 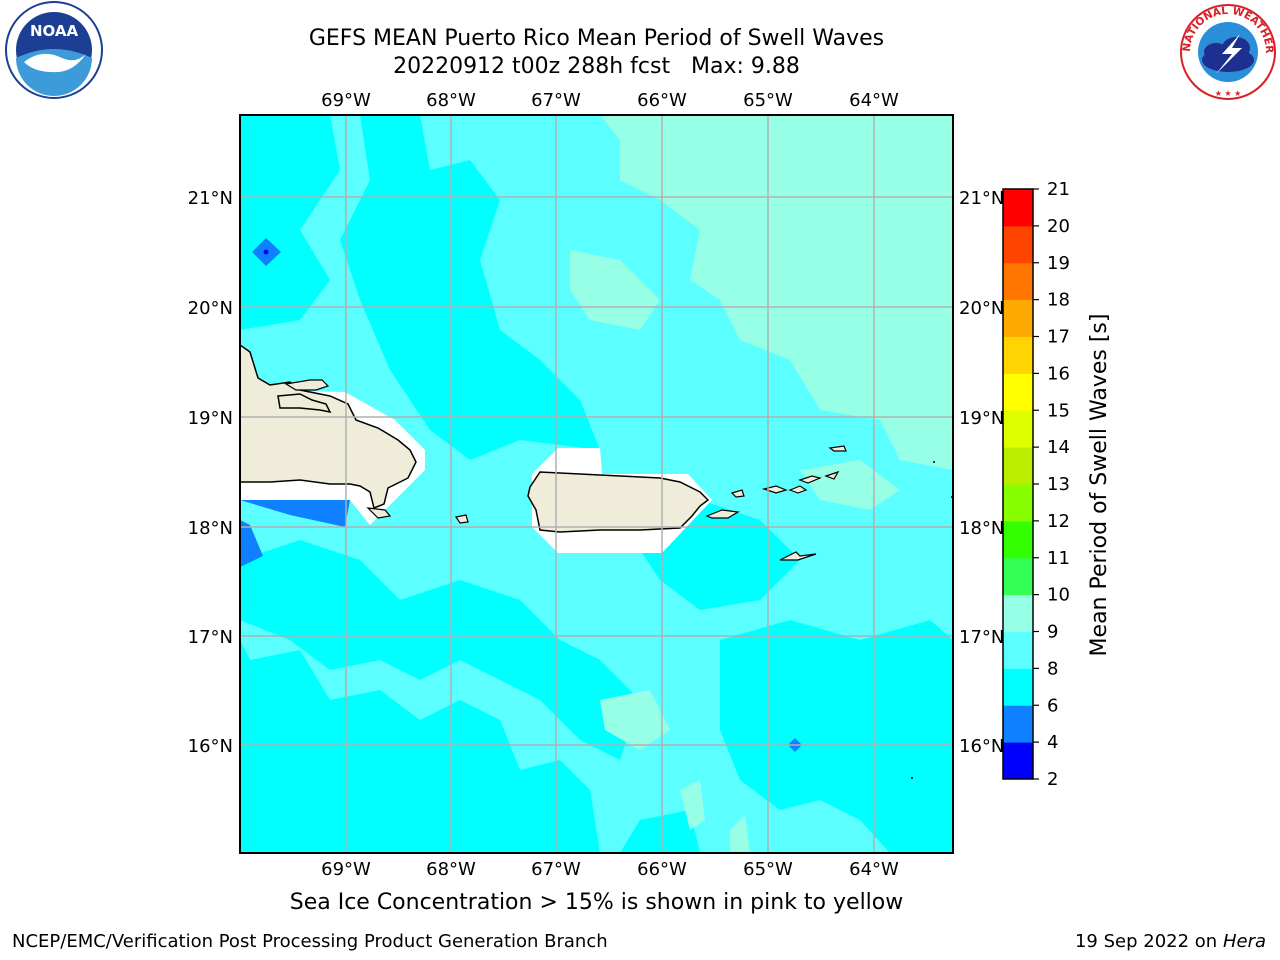 I want to click on land-anegada, so click(x=837, y=448).